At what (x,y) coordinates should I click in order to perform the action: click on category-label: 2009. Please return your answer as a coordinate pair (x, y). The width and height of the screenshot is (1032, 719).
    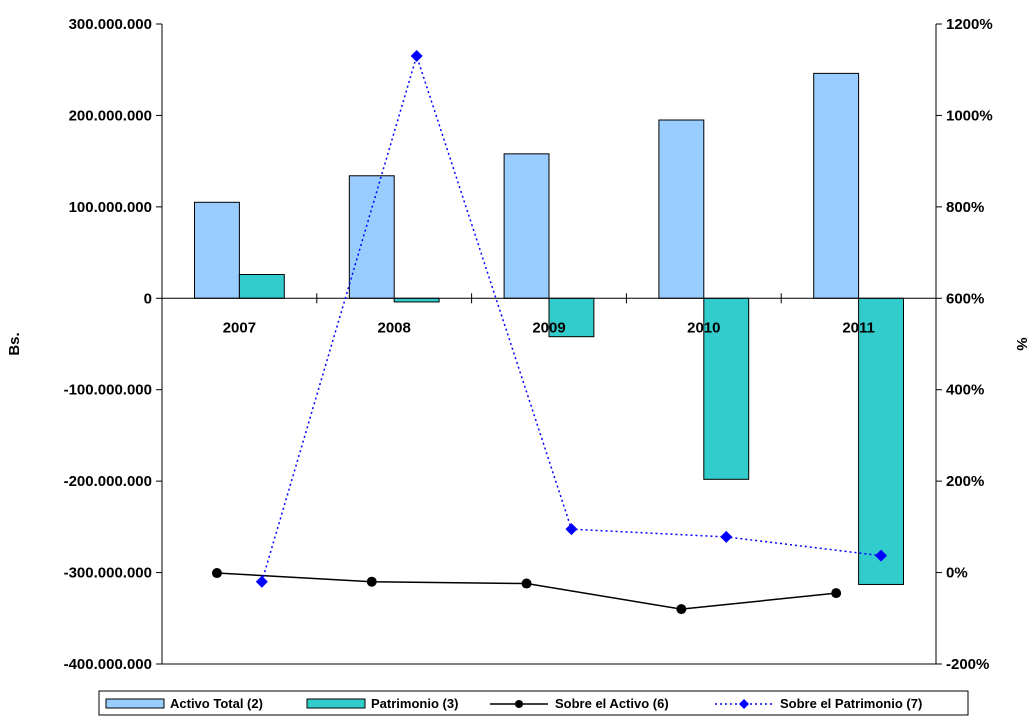
    Looking at the image, I should click on (548, 327).